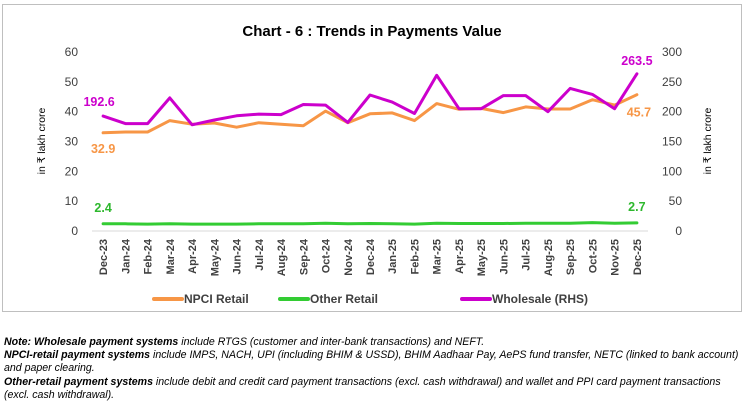 This screenshot has height=412, width=744. I want to click on footnote-label: Other-retail payment systems, so click(78, 381).